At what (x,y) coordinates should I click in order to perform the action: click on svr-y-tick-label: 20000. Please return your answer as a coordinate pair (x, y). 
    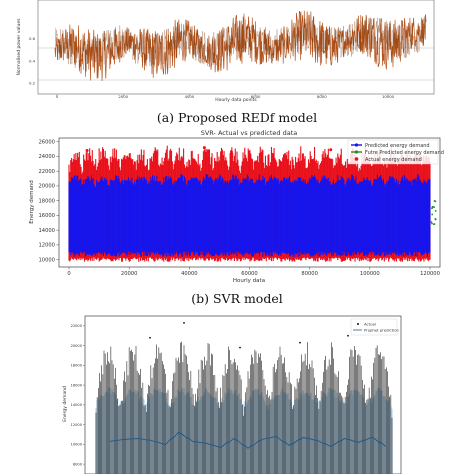
    Looking at the image, I should click on (46, 187).